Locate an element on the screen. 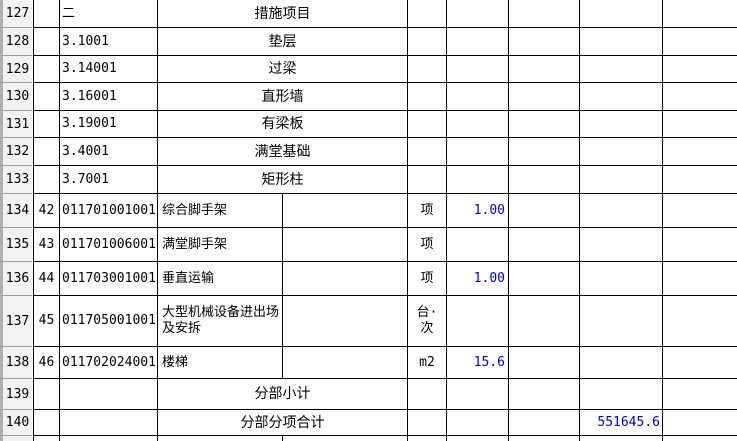  row-number: 133 is located at coordinates (16, 180).